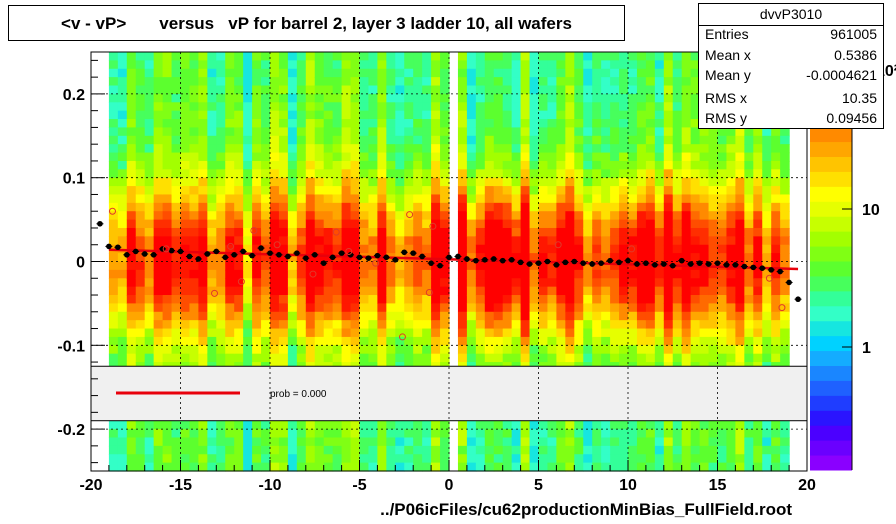  I want to click on x-tick-label: -15, so click(180, 485).